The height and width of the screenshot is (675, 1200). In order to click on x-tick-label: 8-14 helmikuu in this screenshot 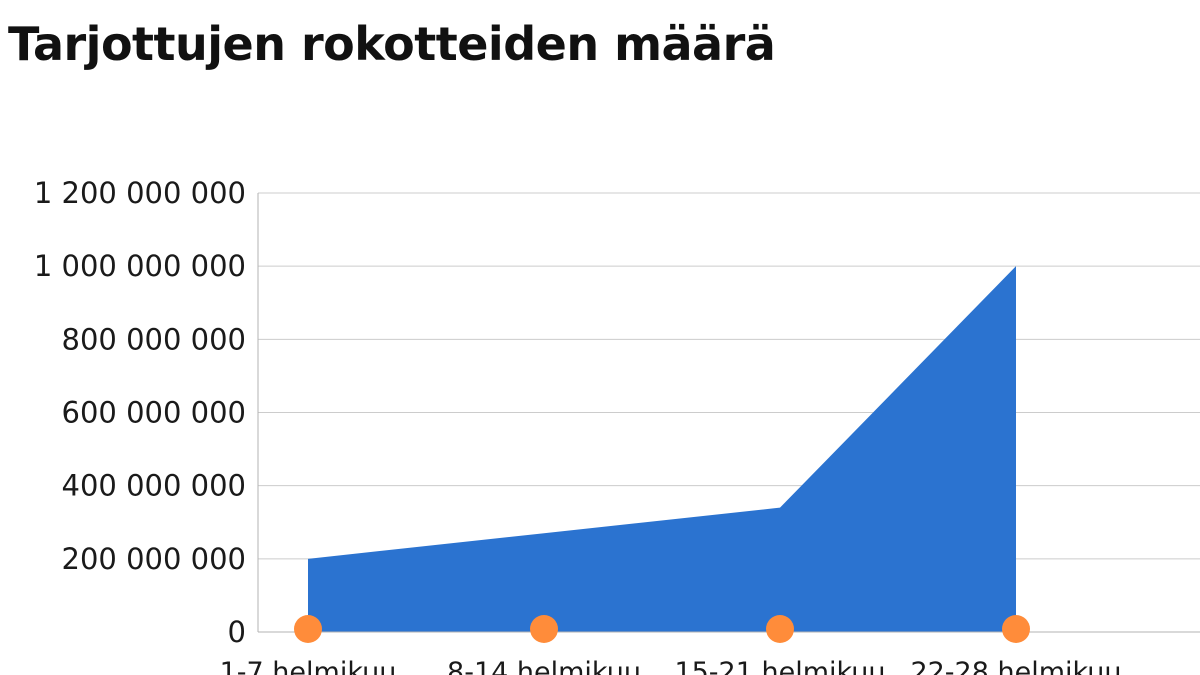, I will do `click(544, 666)`.